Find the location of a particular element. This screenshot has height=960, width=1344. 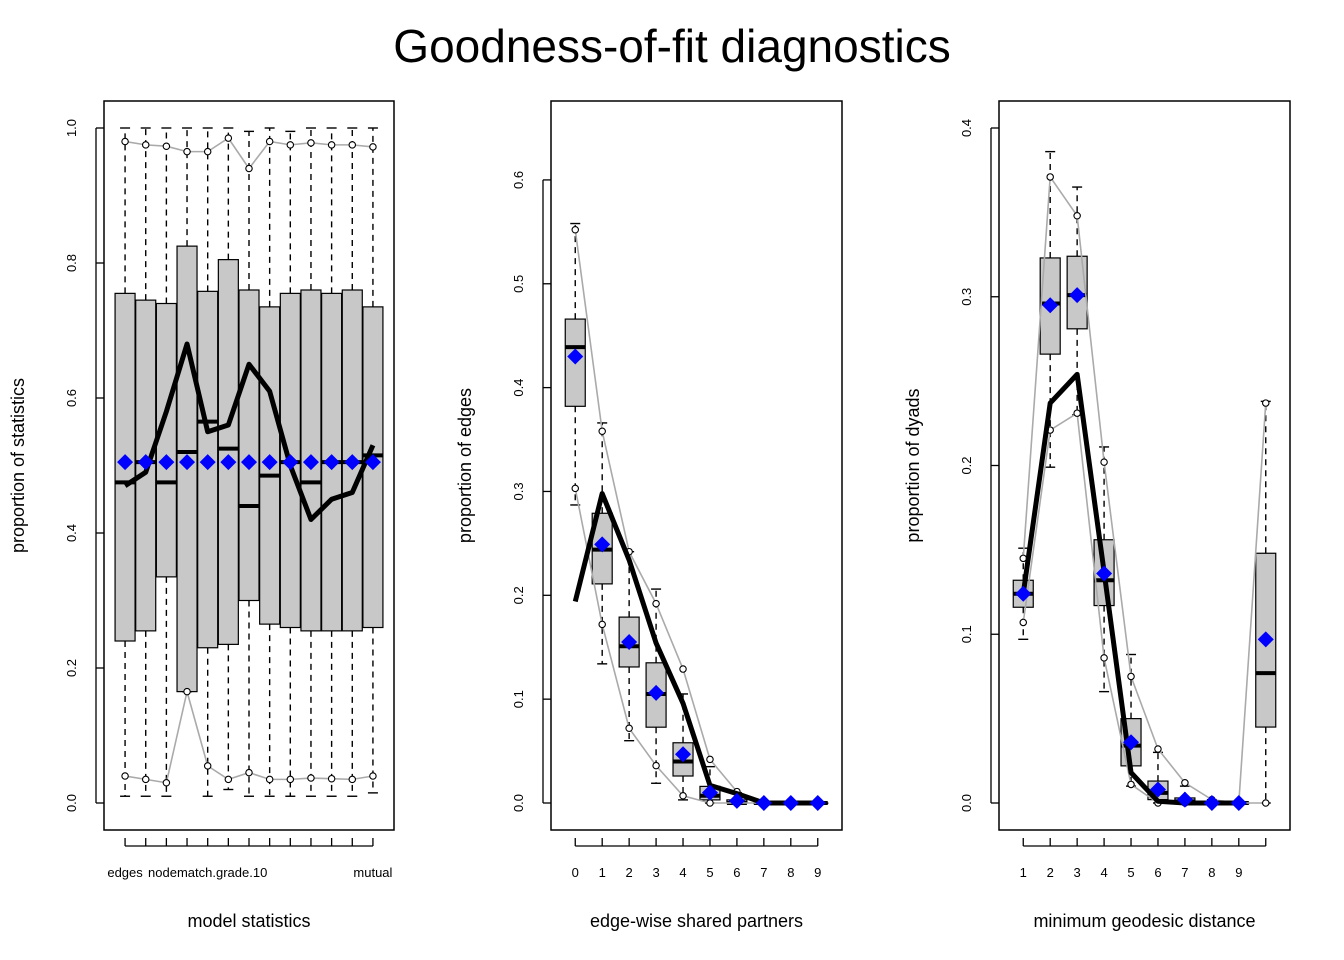

x-axis-title: edge-wise shared partners is located at coordinates (696, 921).